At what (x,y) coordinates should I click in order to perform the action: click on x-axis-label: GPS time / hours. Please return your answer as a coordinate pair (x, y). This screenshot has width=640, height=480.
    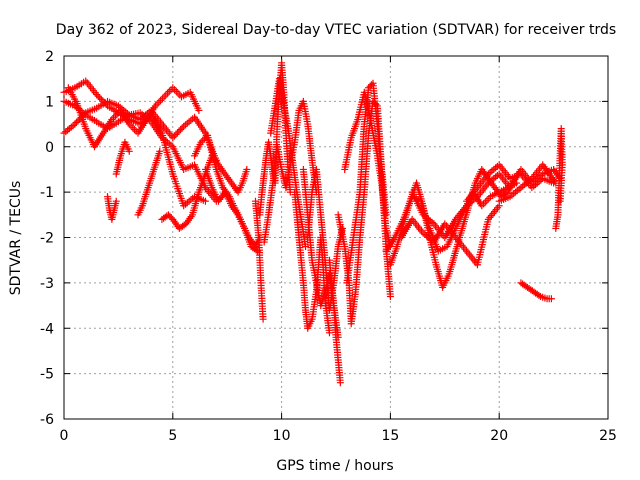
    Looking at the image, I should click on (334, 466).